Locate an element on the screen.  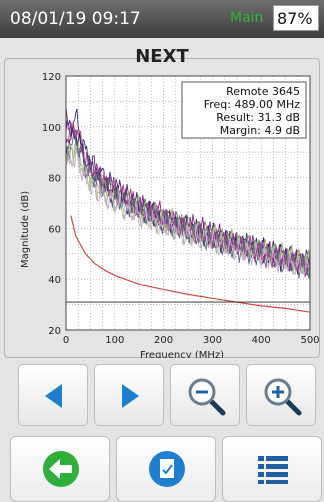
report-button is located at coordinates (166, 469).